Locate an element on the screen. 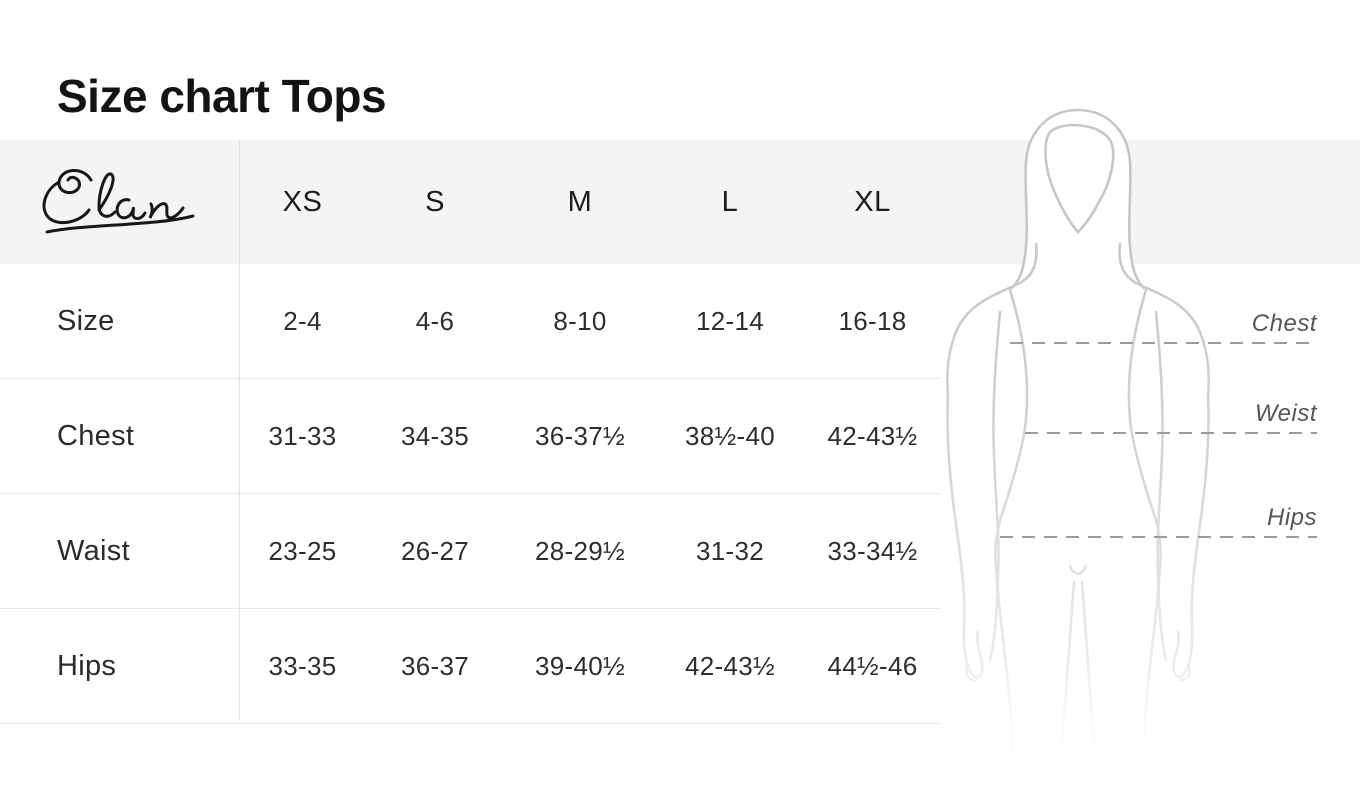 The image size is (1360, 809). row-label-chest: Chest is located at coordinates (96, 435).